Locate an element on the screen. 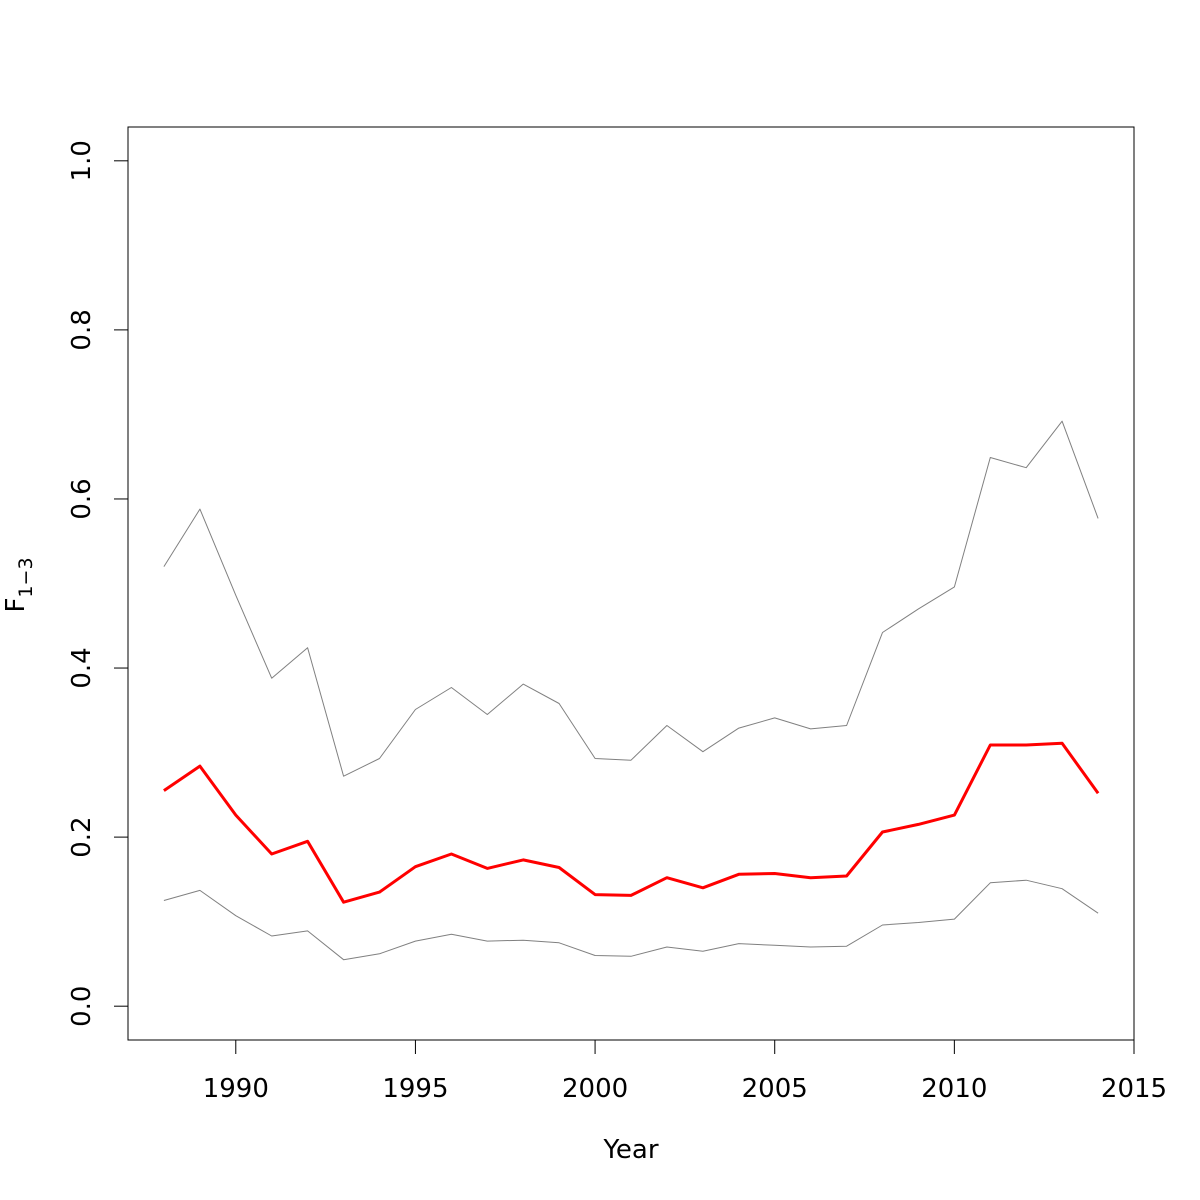 This screenshot has height=1200, width=1200. y-tick-label: 0.2 is located at coordinates (82, 836).